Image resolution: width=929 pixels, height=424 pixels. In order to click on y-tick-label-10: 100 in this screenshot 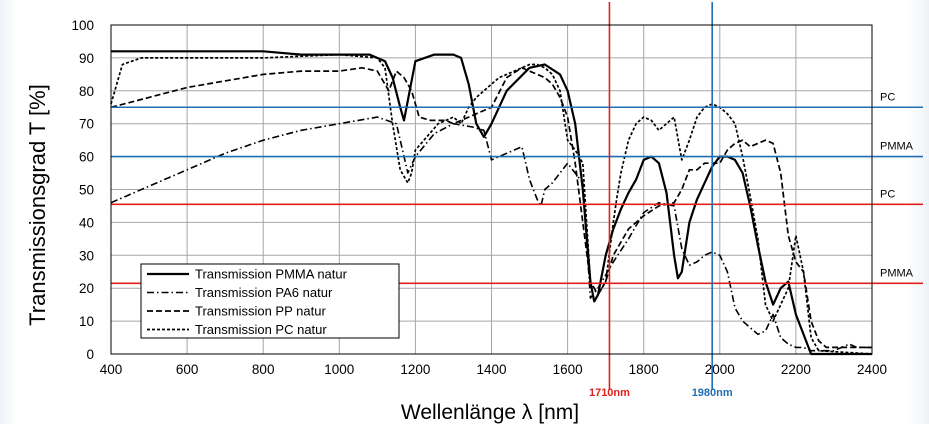, I will do `click(82, 25)`.